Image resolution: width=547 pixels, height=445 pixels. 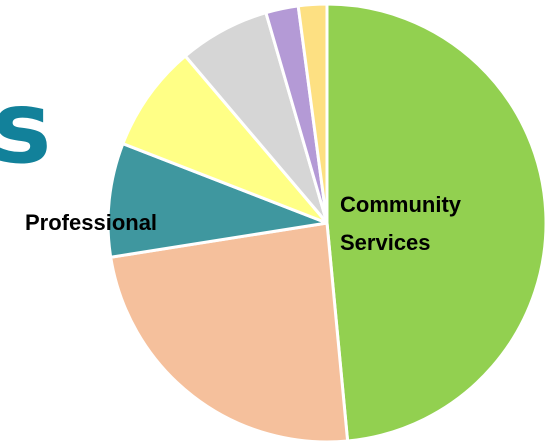 What do you see at coordinates (385, 242) in the screenshot?
I see `pie-label-line: Services` at bounding box center [385, 242].